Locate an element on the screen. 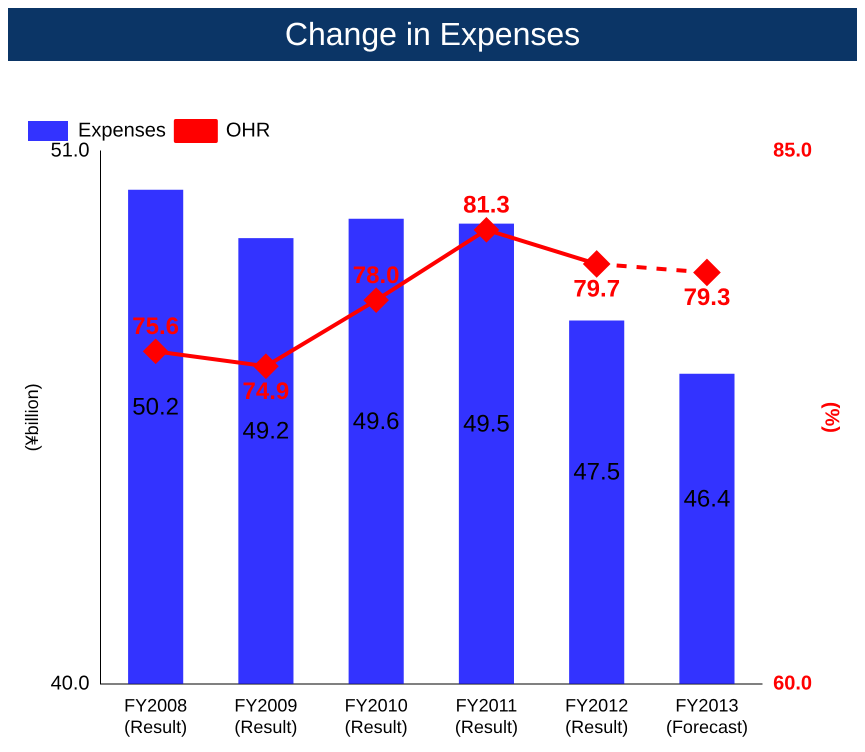  data-label: 75.6 is located at coordinates (156, 326).